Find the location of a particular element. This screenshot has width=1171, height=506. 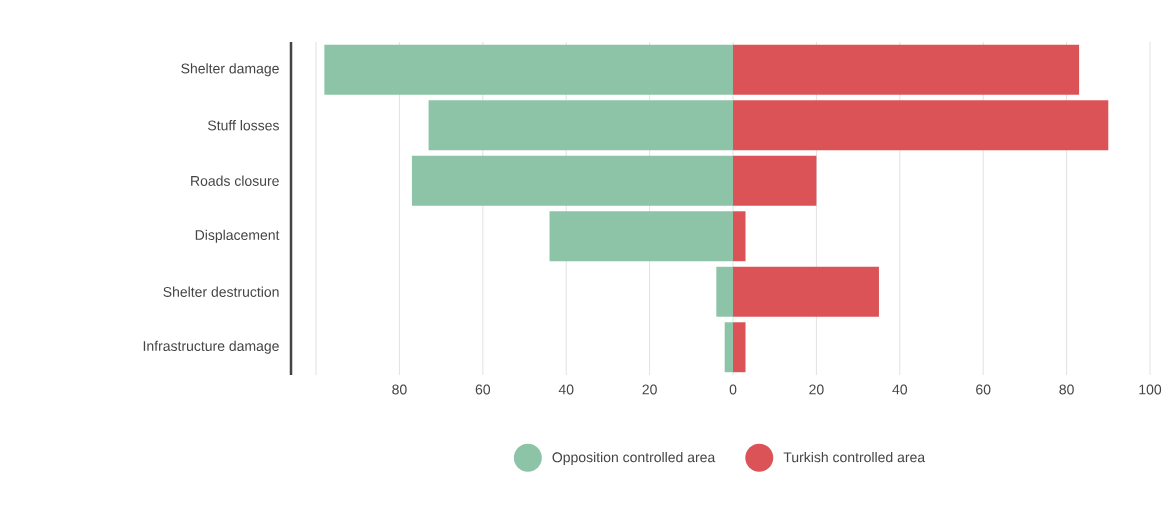

y-tick-label: Stuff losses is located at coordinates (243, 125).